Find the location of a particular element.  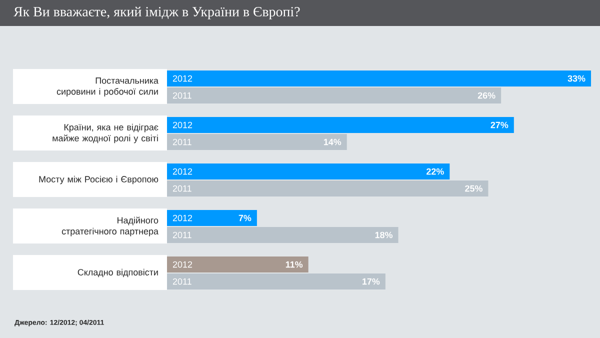

y-tick-label: Надійного стратегічного партнера is located at coordinates (110, 226).